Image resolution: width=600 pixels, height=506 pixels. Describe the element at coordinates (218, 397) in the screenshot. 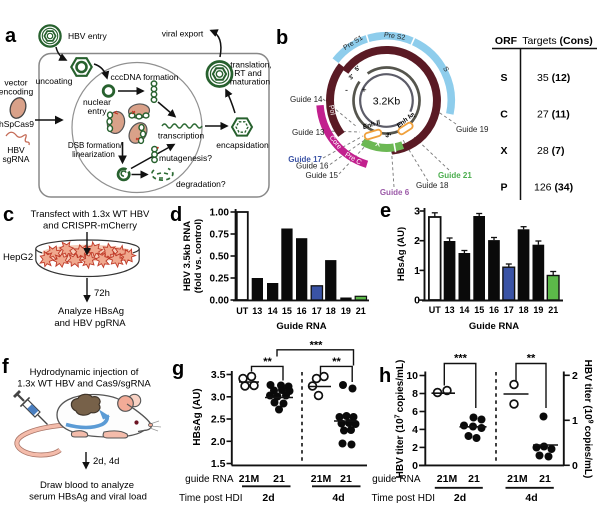

I see `svg-text: 3.0` at that location.